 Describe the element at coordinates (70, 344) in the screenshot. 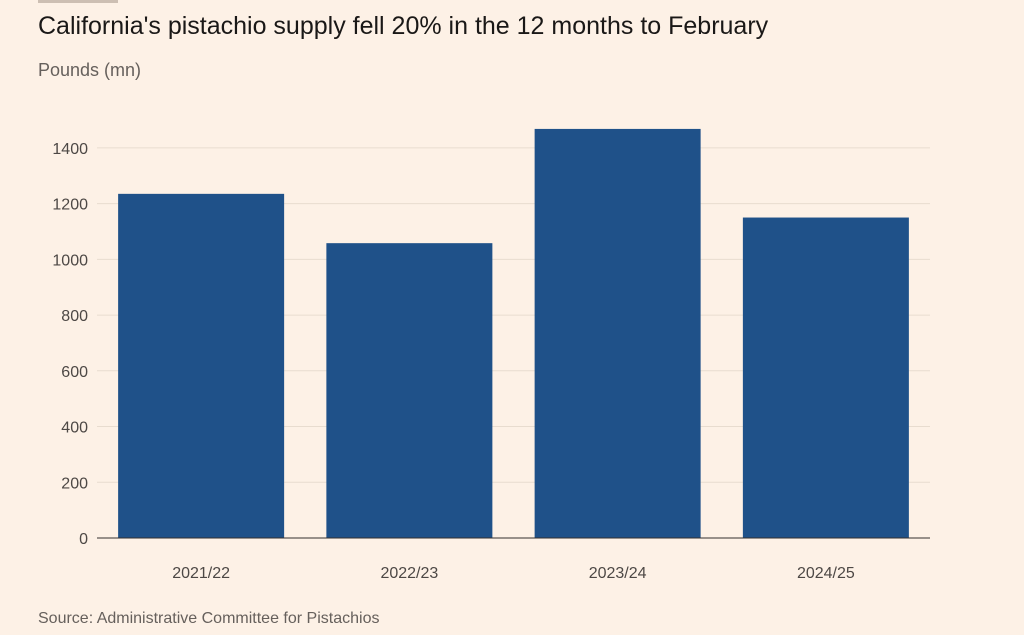

I see `y-axis-ticks: 0 200 400 600 800 1000 1200 1400` at that location.